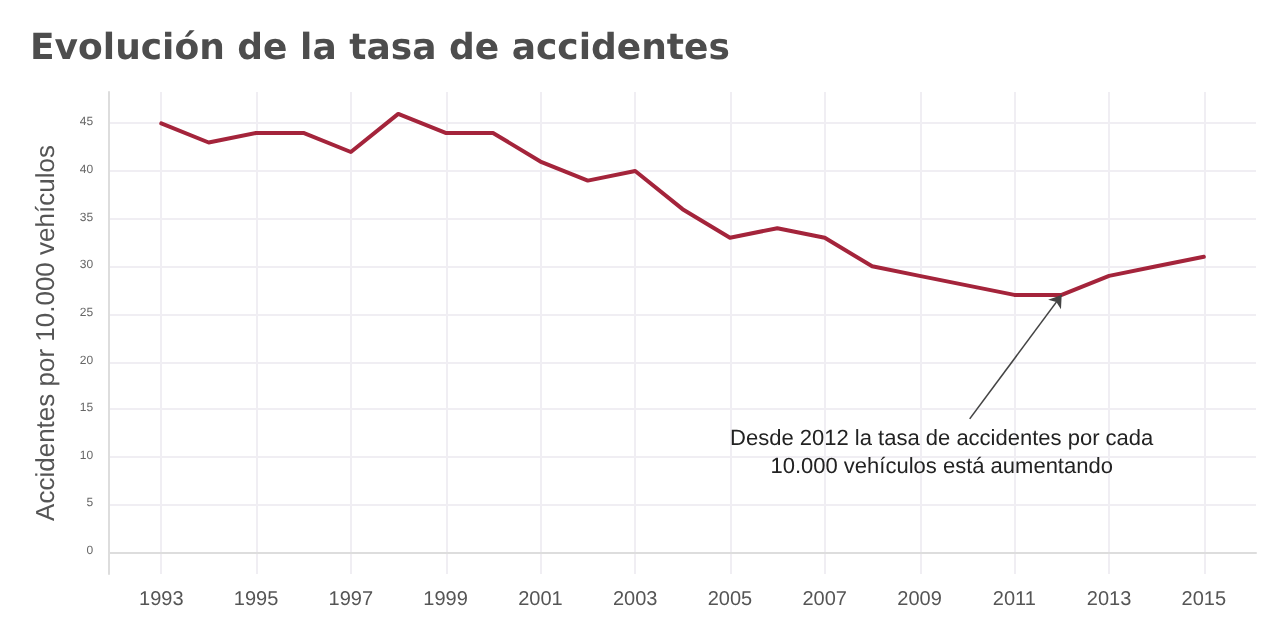 The width and height of the screenshot is (1280, 640). What do you see at coordinates (825, 600) in the screenshot?
I see `x-tick-label: 2007` at bounding box center [825, 600].